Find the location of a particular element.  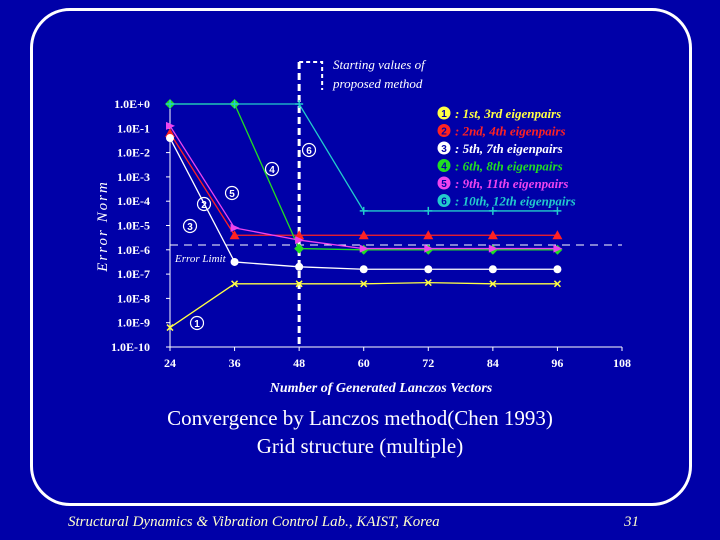

x-tick-label: 108 is located at coordinates (622, 363).